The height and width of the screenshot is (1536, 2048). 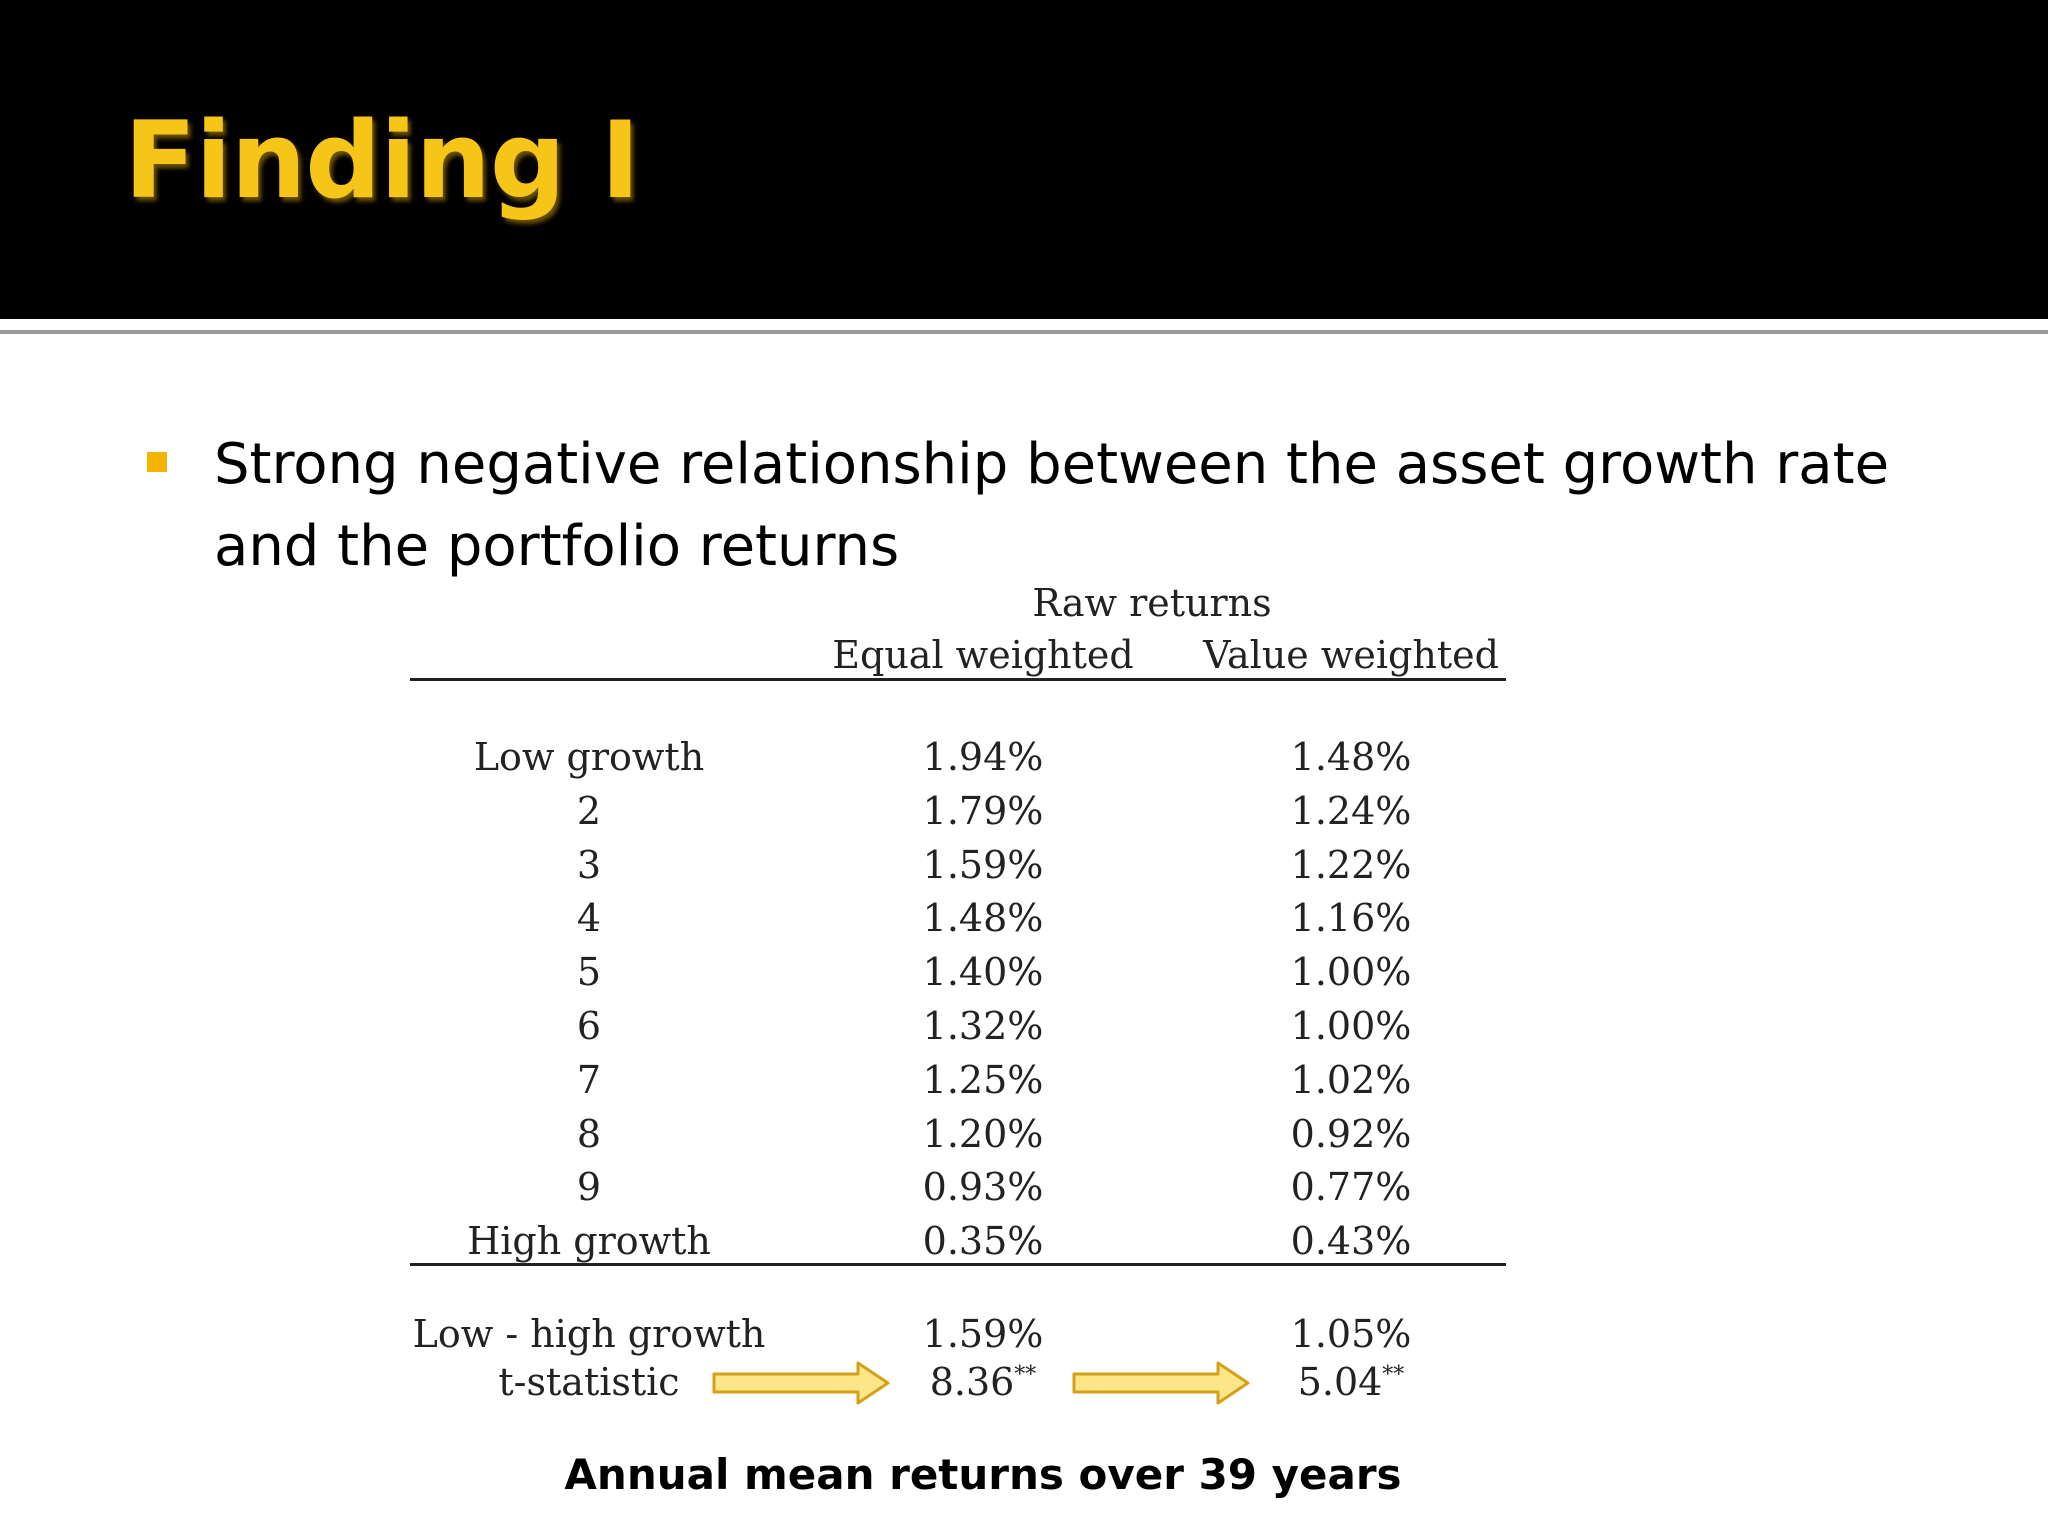 What do you see at coordinates (589, 1334) in the screenshot?
I see `spread-row-label: Low - high growth` at bounding box center [589, 1334].